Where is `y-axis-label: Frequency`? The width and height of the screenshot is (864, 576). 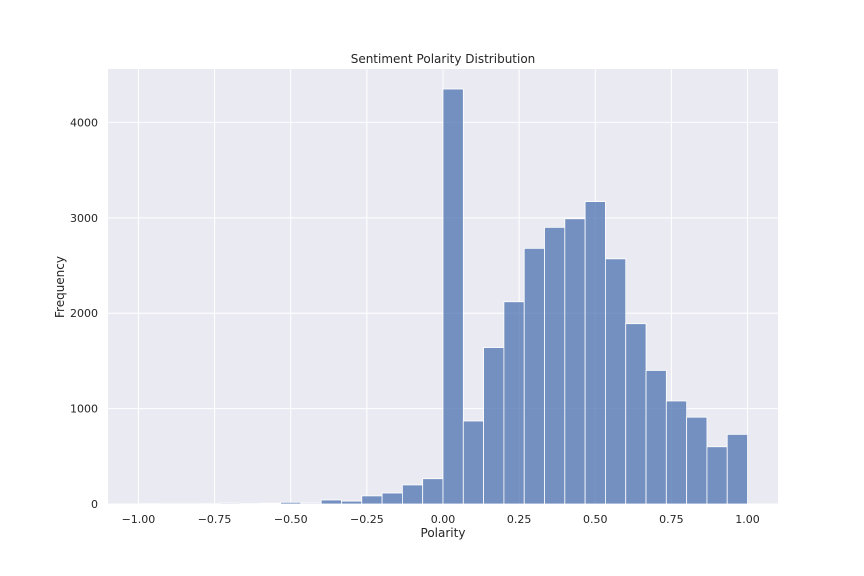
y-axis-label: Frequency is located at coordinates (60, 287).